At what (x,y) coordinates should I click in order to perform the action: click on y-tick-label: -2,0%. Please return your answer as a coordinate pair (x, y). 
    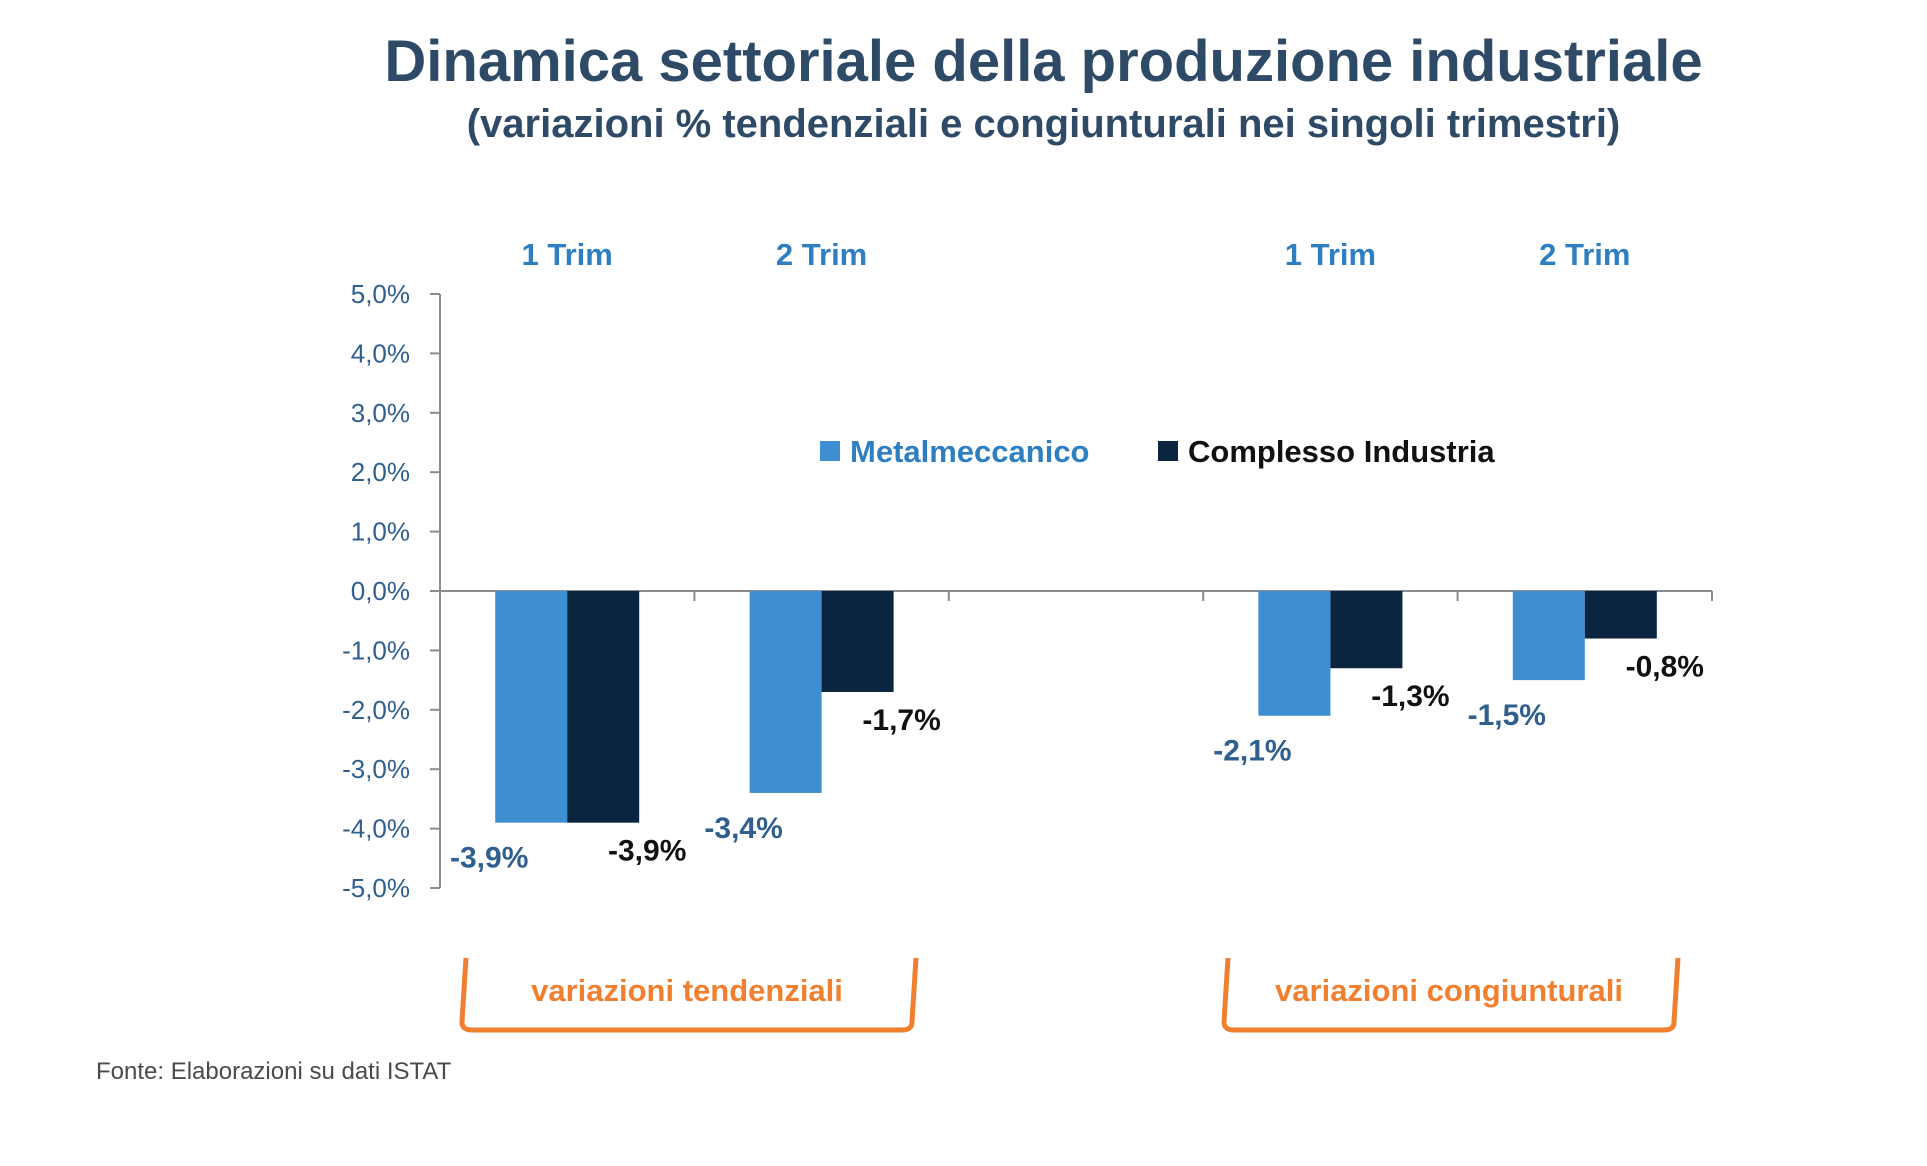
    Looking at the image, I should click on (376, 710).